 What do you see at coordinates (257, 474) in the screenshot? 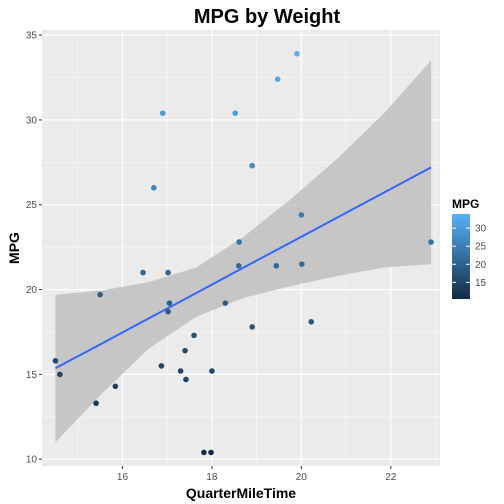
I see `x-axis: 16 18 20 22` at bounding box center [257, 474].